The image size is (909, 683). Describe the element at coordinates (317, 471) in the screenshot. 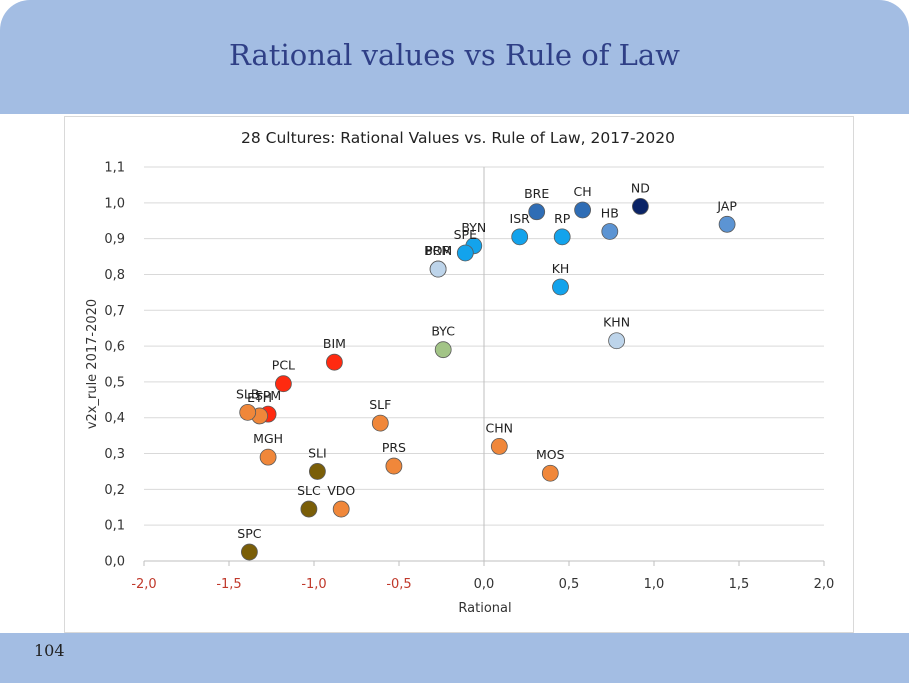

I see `point-sli` at that location.